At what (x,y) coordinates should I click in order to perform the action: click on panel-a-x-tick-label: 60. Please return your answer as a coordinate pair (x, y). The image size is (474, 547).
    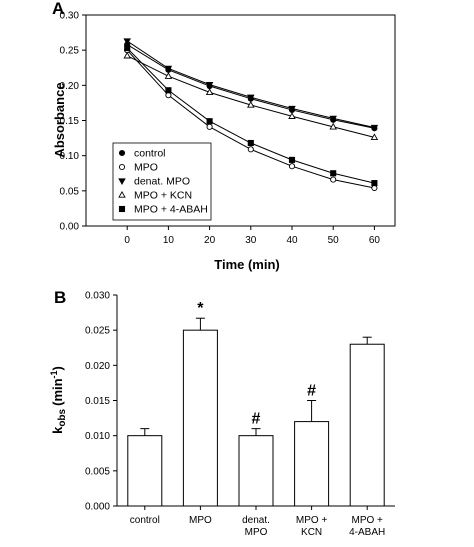
    Looking at the image, I should click on (375, 240).